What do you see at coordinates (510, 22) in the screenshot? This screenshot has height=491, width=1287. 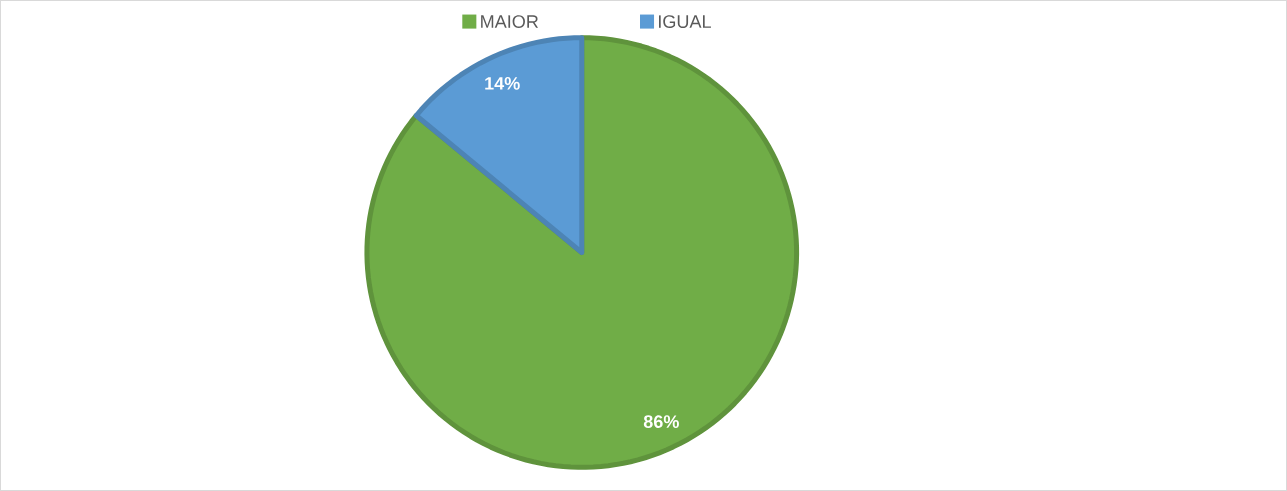 I see `legend-label: MAIOR` at bounding box center [510, 22].